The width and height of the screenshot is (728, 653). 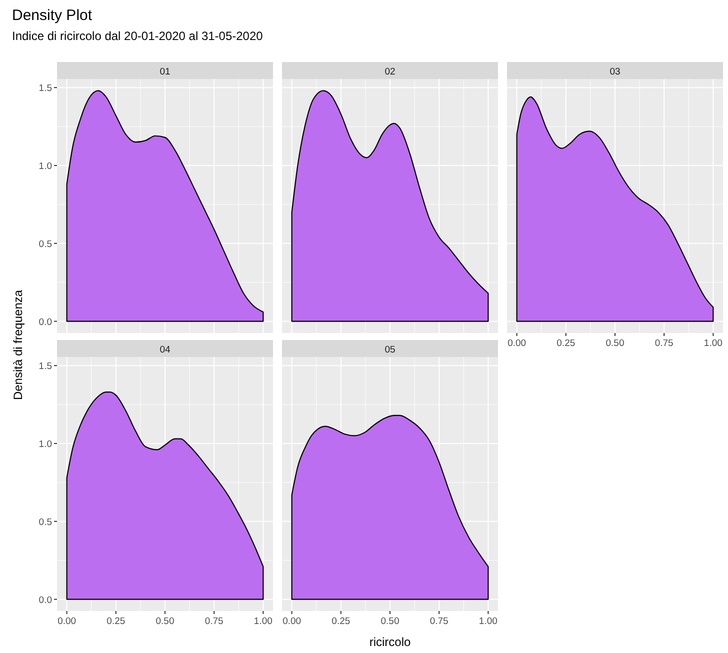 I want to click on text: Density Plot, so click(x=52, y=15).